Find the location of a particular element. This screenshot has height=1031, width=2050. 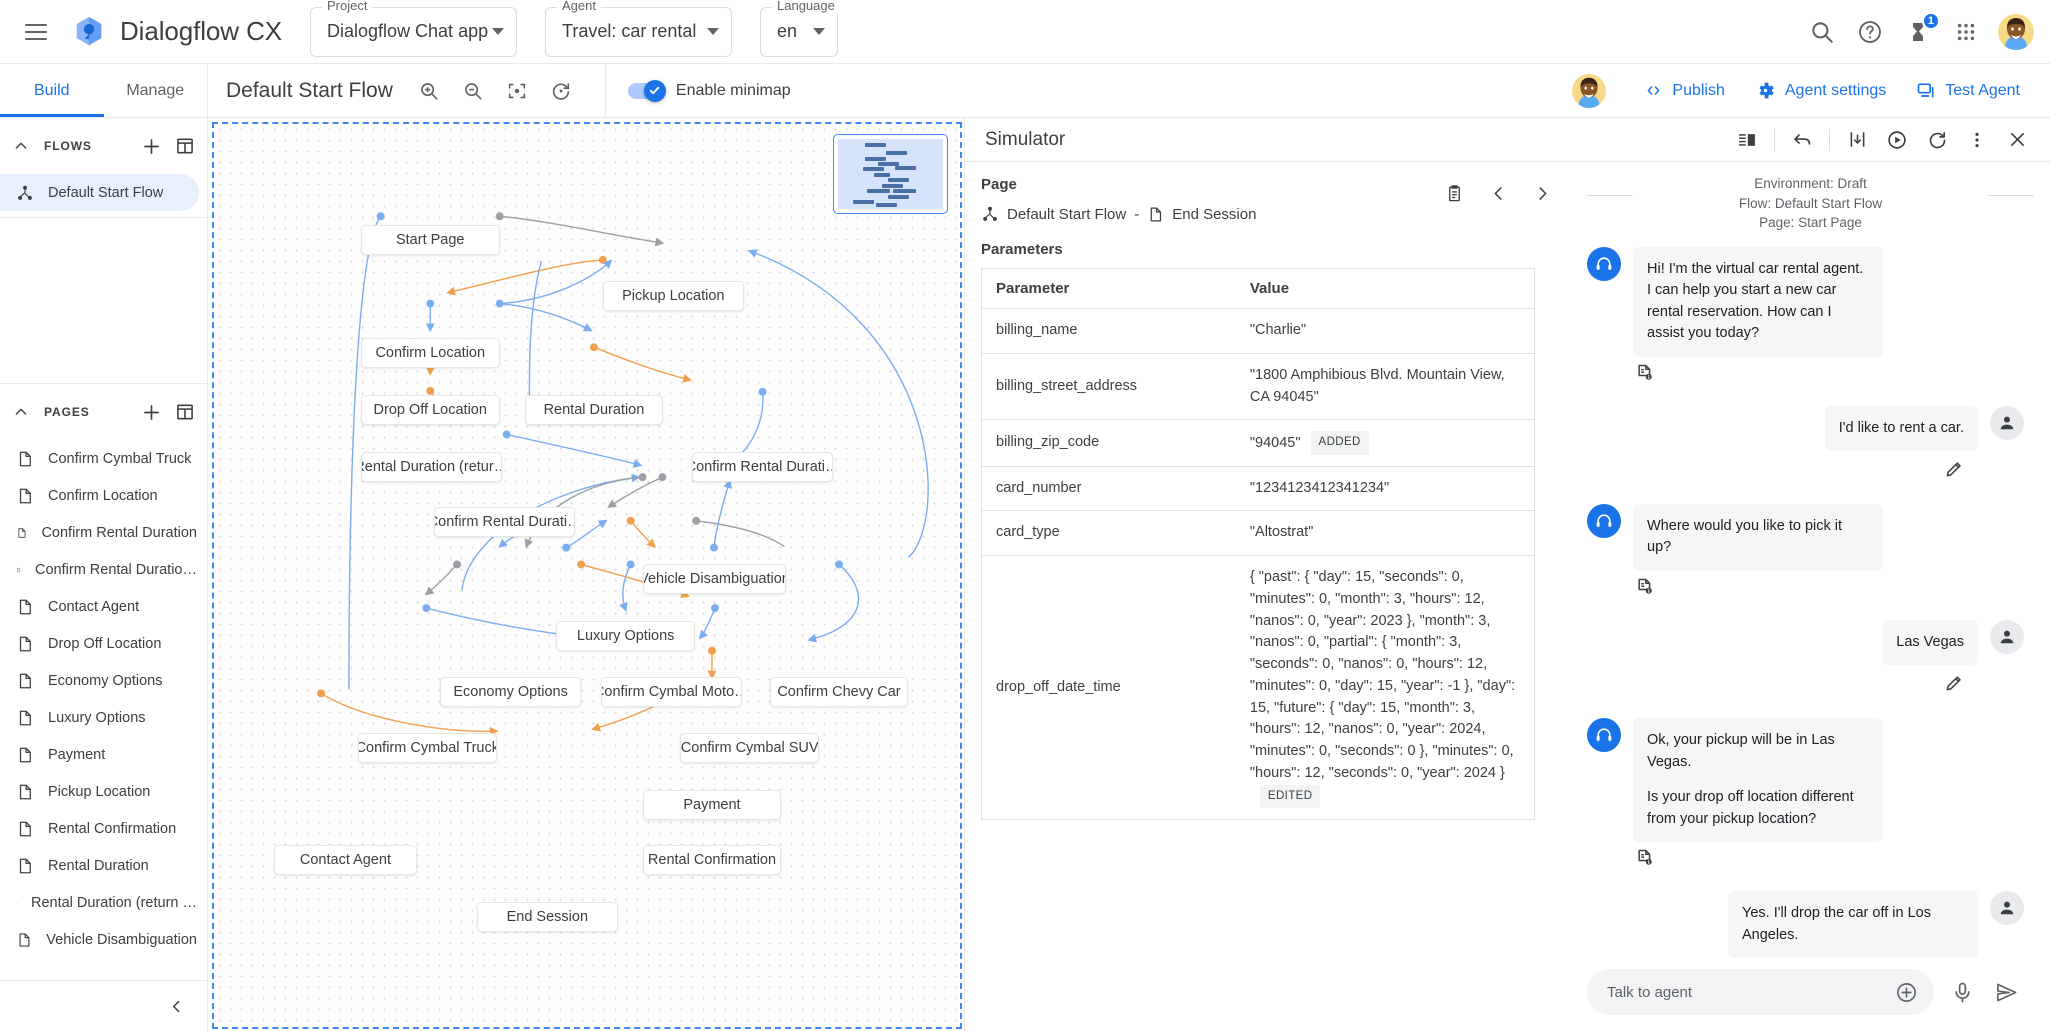

restart-icon is located at coordinates (1937, 140).